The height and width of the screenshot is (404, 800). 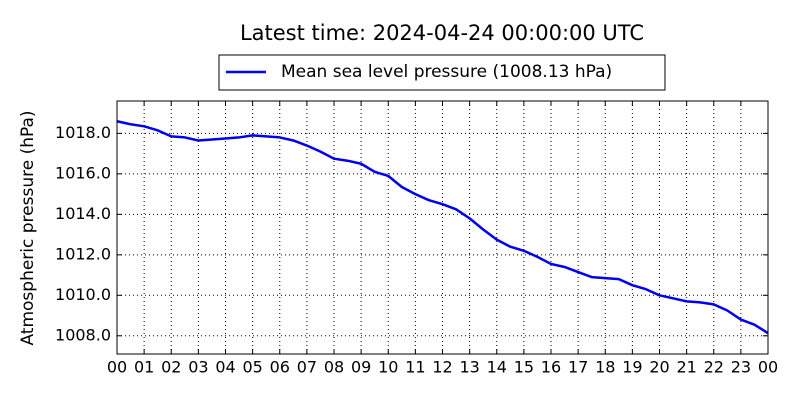 I want to click on x-tick-label: 01, so click(x=144, y=367).